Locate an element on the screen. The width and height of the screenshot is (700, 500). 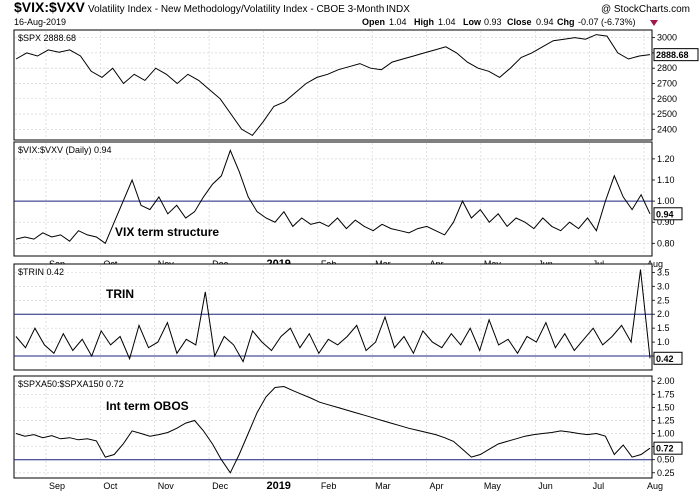
y-tick-label: 2.0 is located at coordinates (663, 314).